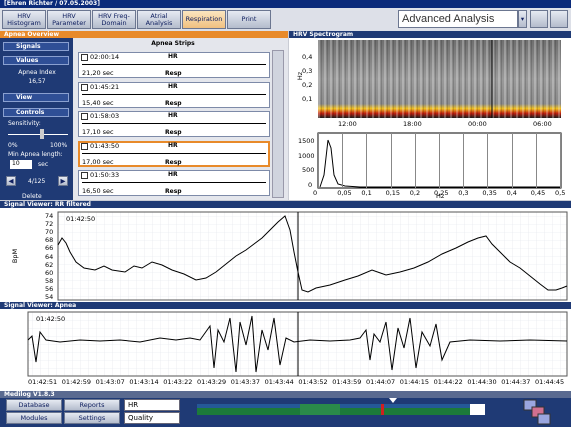 The image size is (571, 427). I want to click on label: 0%, so click(13, 145).